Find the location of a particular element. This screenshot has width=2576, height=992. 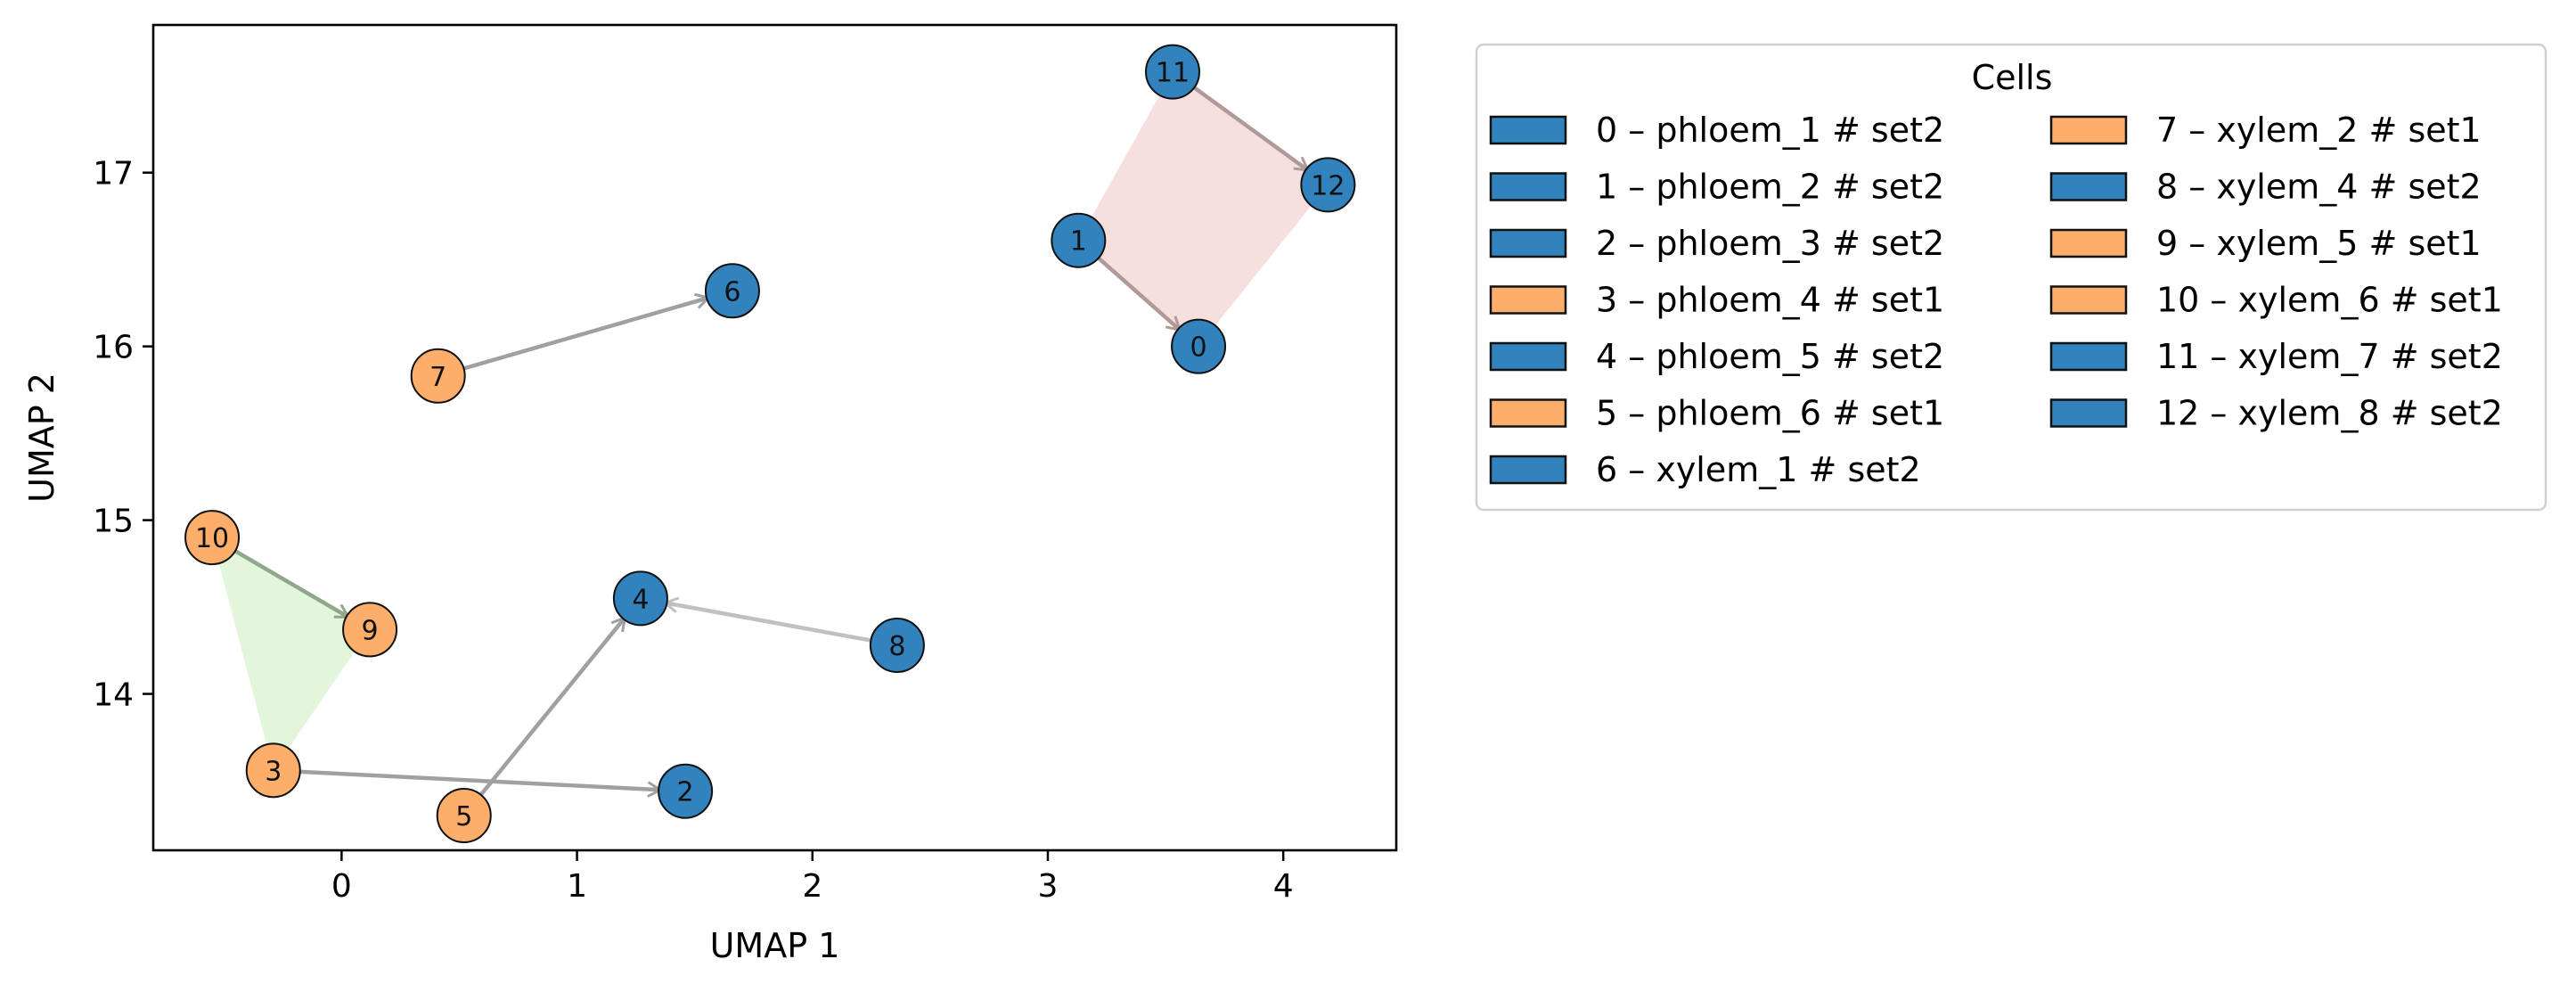

cell-point-1: 1 is located at coordinates (1079, 240).